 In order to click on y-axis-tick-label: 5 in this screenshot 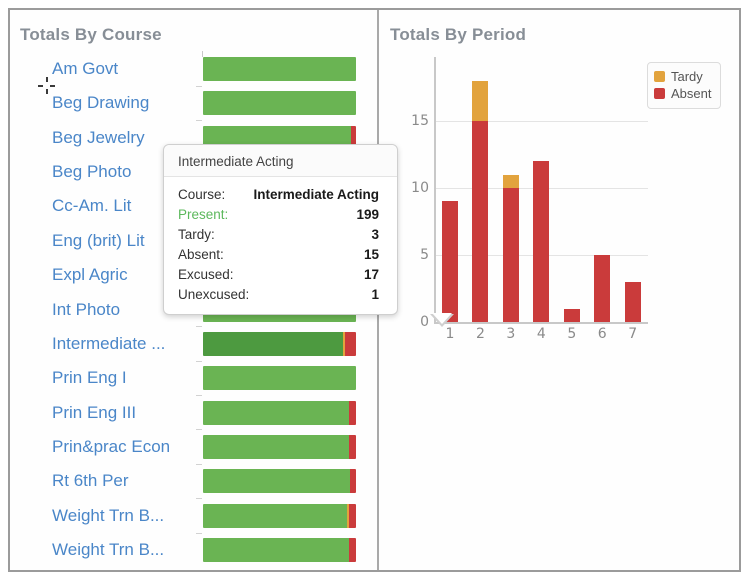, I will do `click(424, 255)`.